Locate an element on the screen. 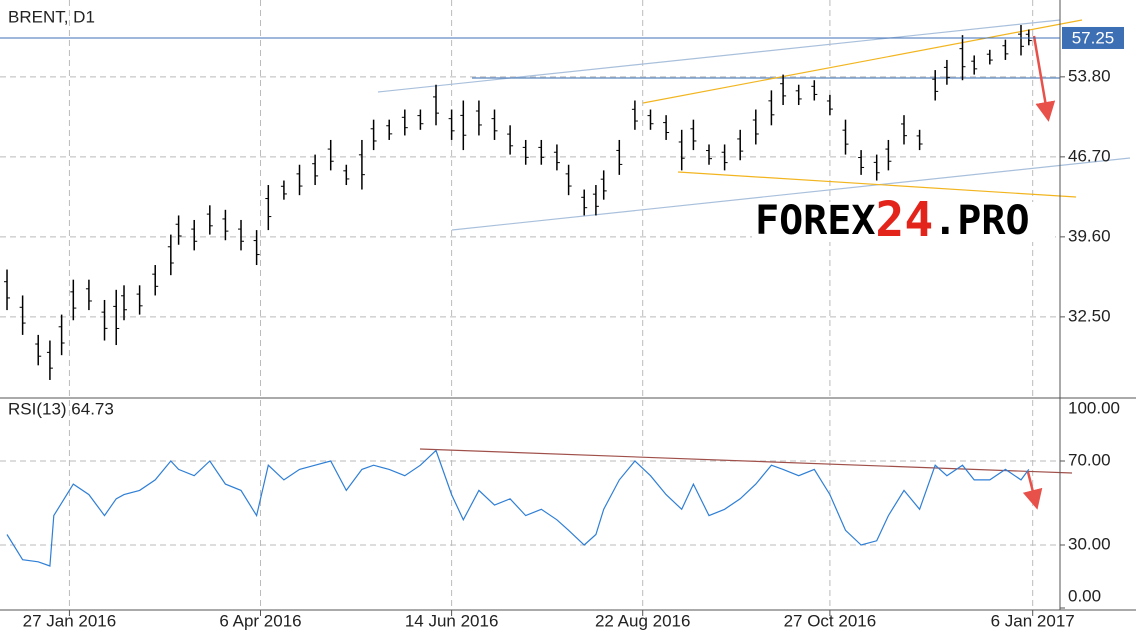  x-tick-label: 6 Apr 2016 is located at coordinates (260, 620).